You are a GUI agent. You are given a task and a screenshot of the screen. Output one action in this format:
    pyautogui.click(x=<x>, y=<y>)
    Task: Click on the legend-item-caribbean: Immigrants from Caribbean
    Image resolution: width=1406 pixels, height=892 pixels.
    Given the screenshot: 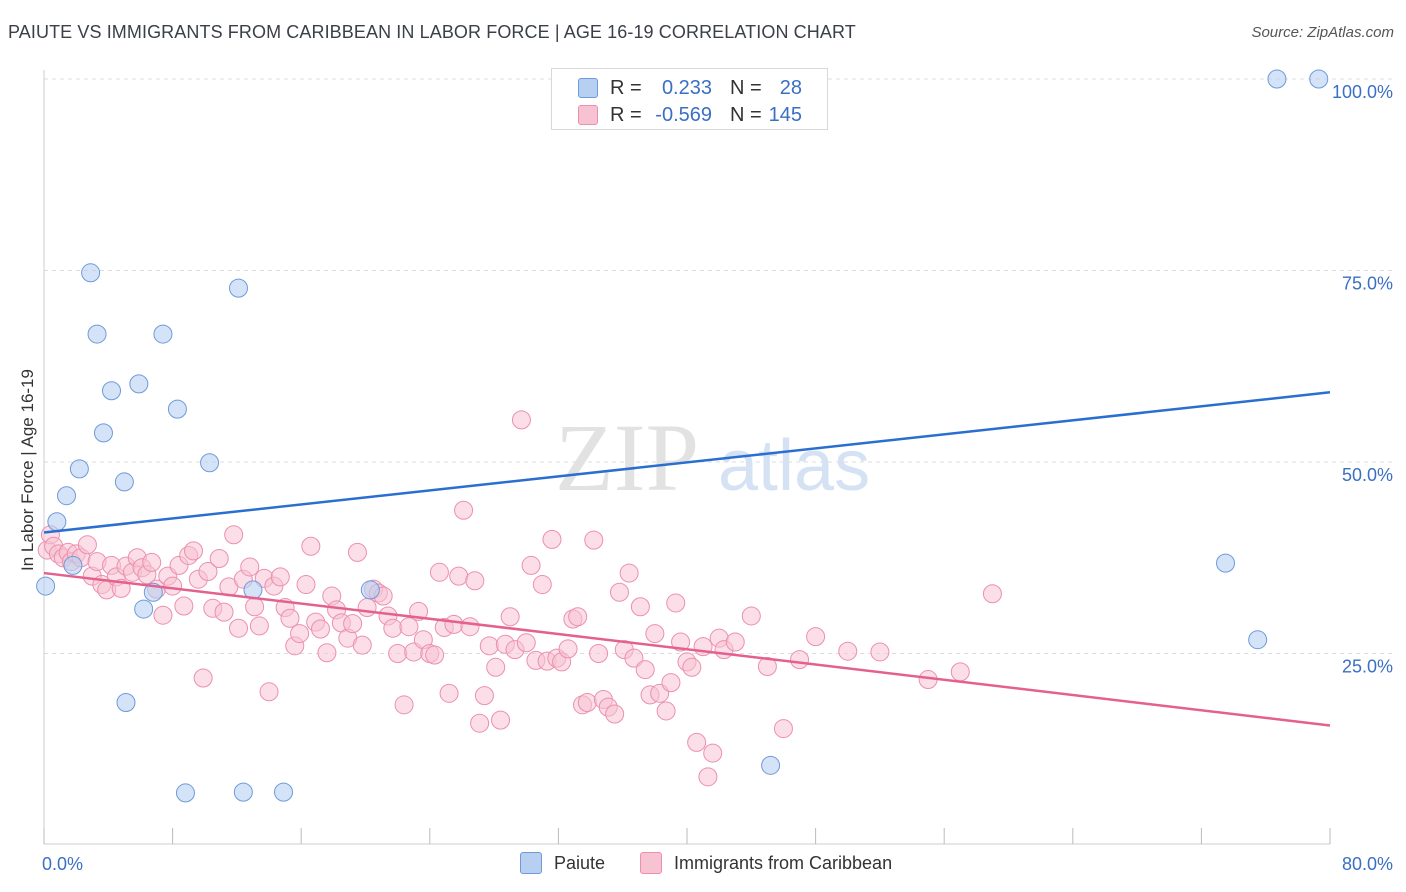 What is the action you would take?
    pyautogui.click(x=766, y=863)
    